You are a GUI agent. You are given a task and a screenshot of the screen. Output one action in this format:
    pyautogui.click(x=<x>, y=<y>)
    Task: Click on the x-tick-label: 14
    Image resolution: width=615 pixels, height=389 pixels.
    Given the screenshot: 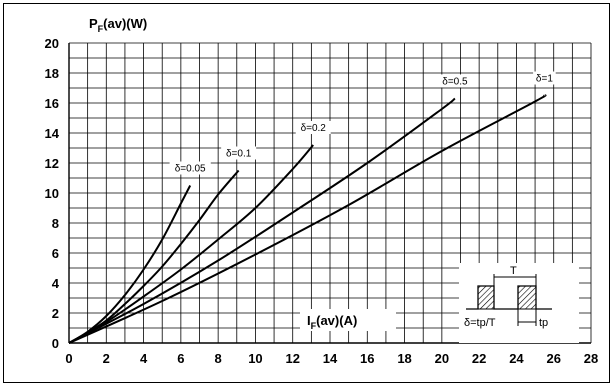 What is the action you would take?
    pyautogui.click(x=330, y=358)
    